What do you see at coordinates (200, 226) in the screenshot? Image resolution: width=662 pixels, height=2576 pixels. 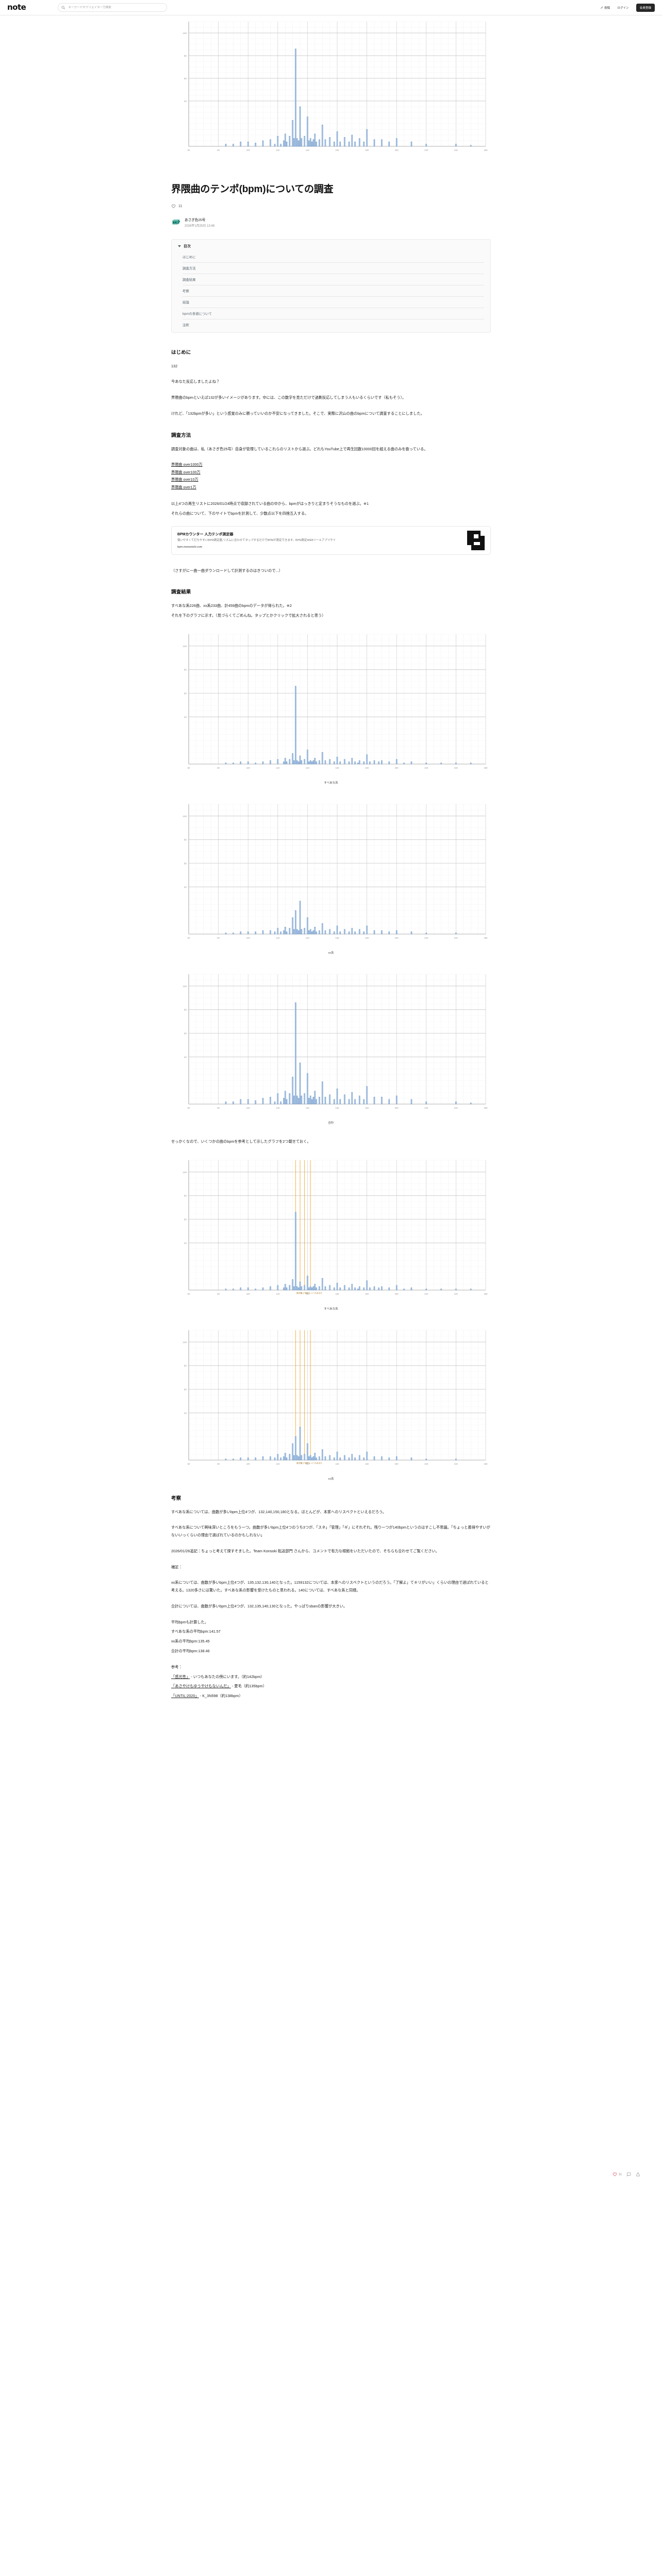 I see `published-date: 2026年1月25日 13:48` at bounding box center [200, 226].